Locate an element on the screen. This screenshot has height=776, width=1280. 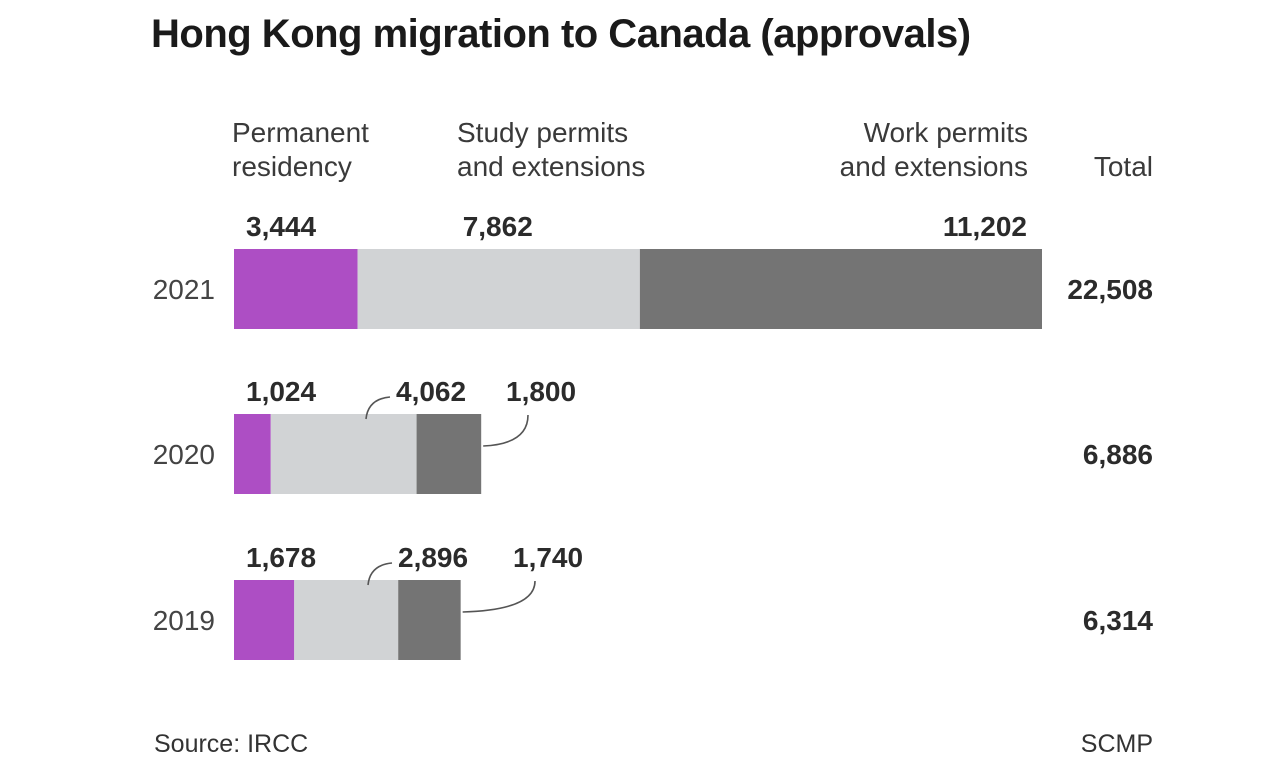
header-work-line1: Work permits is located at coordinates (945, 132).